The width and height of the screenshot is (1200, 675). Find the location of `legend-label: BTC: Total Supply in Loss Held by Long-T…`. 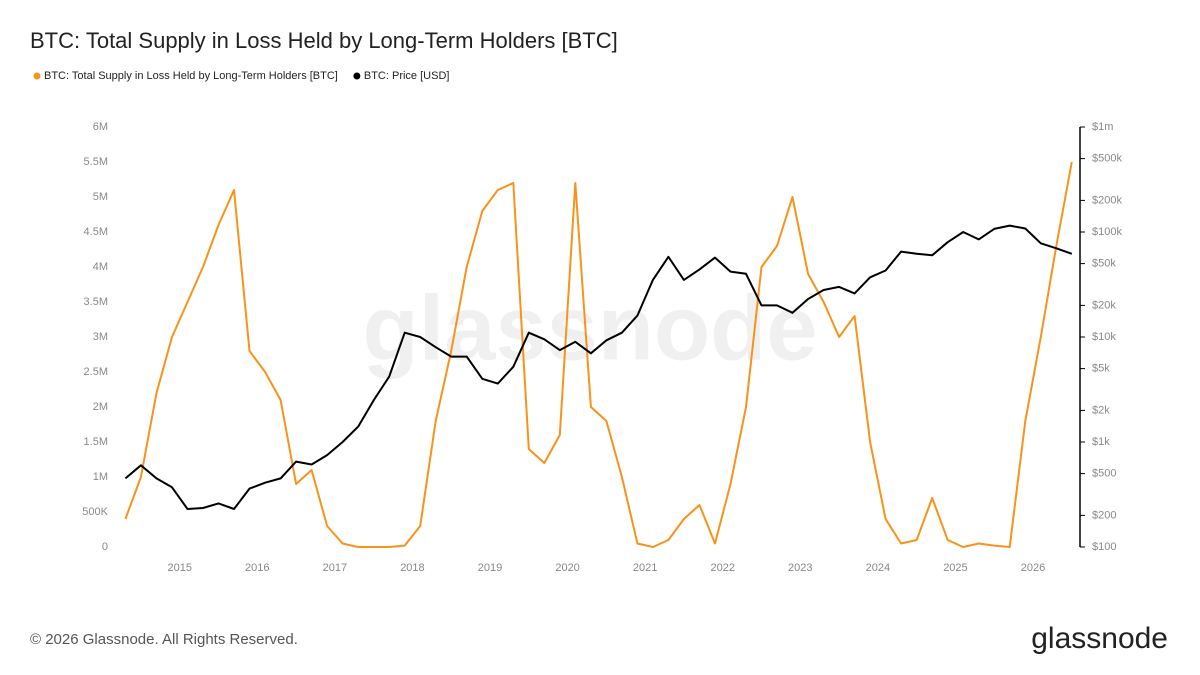

legend-label: BTC: Total Supply in Loss Held by Long-T… is located at coordinates (191, 76).